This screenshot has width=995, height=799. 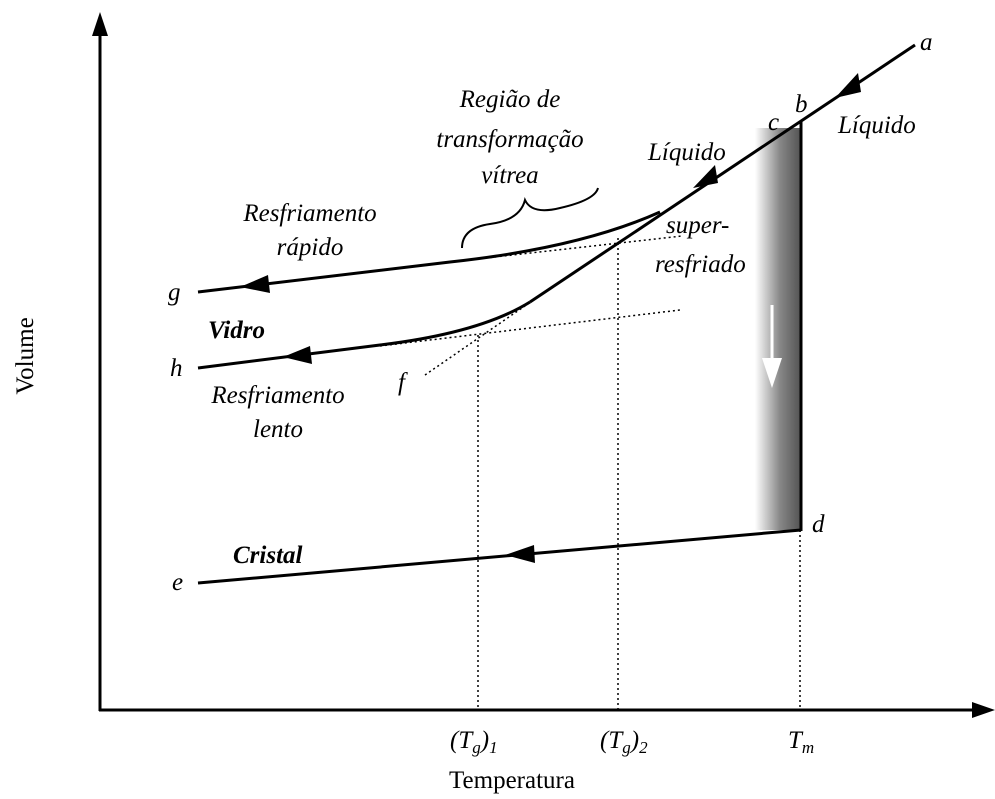 I want to click on point-label: e, so click(x=177, y=582).